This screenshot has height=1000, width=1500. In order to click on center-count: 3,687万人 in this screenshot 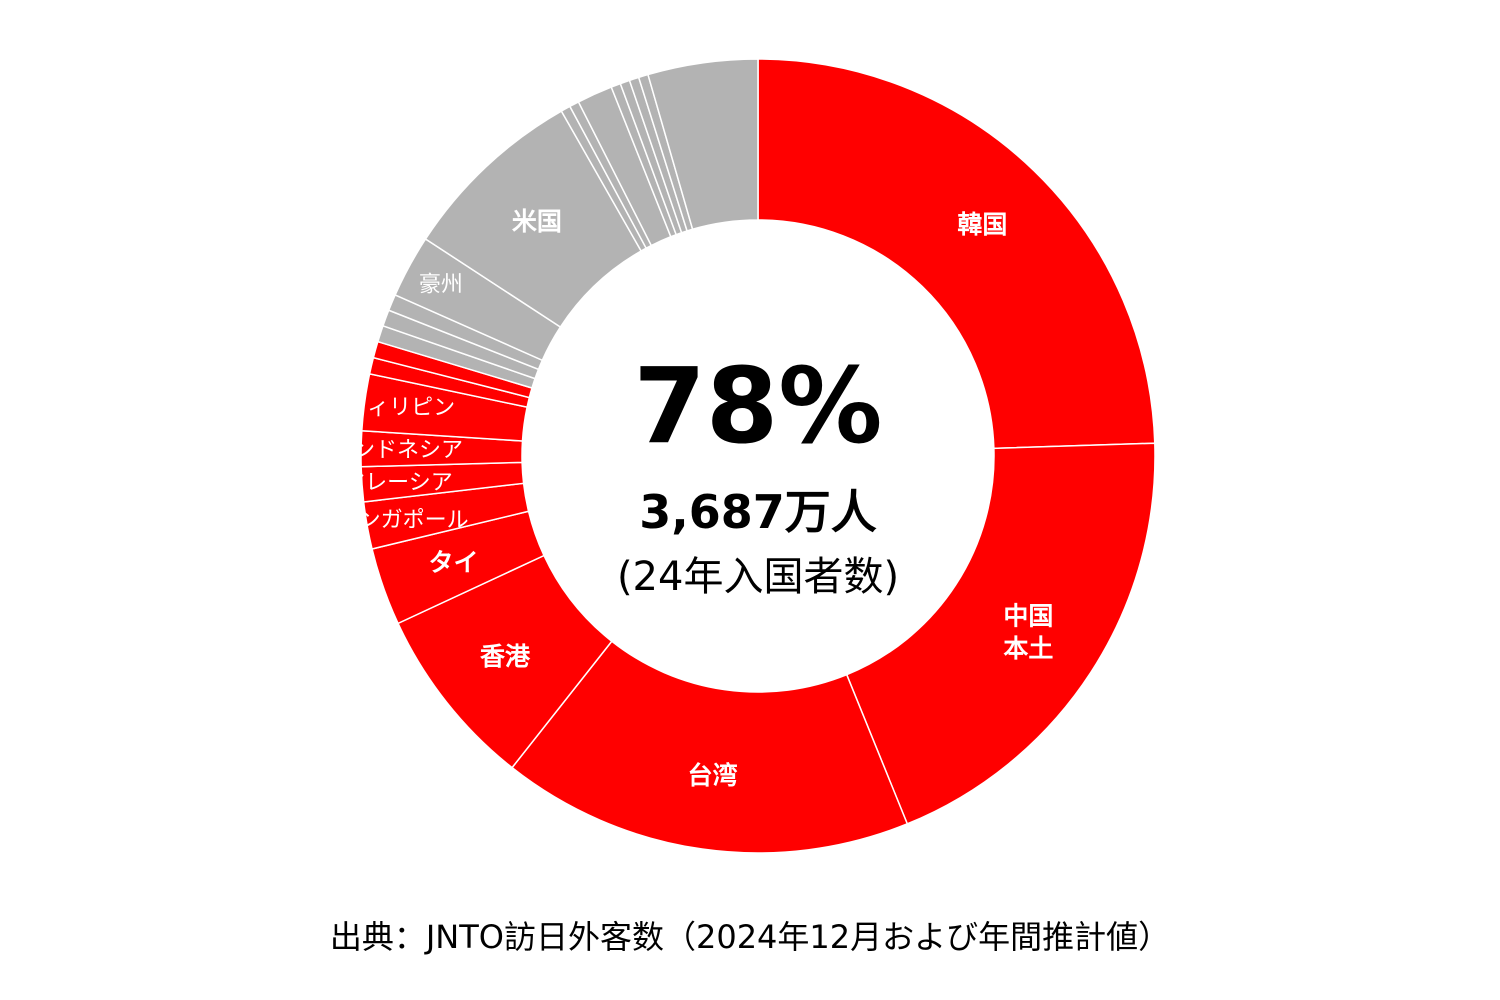, I will do `click(758, 512)`.